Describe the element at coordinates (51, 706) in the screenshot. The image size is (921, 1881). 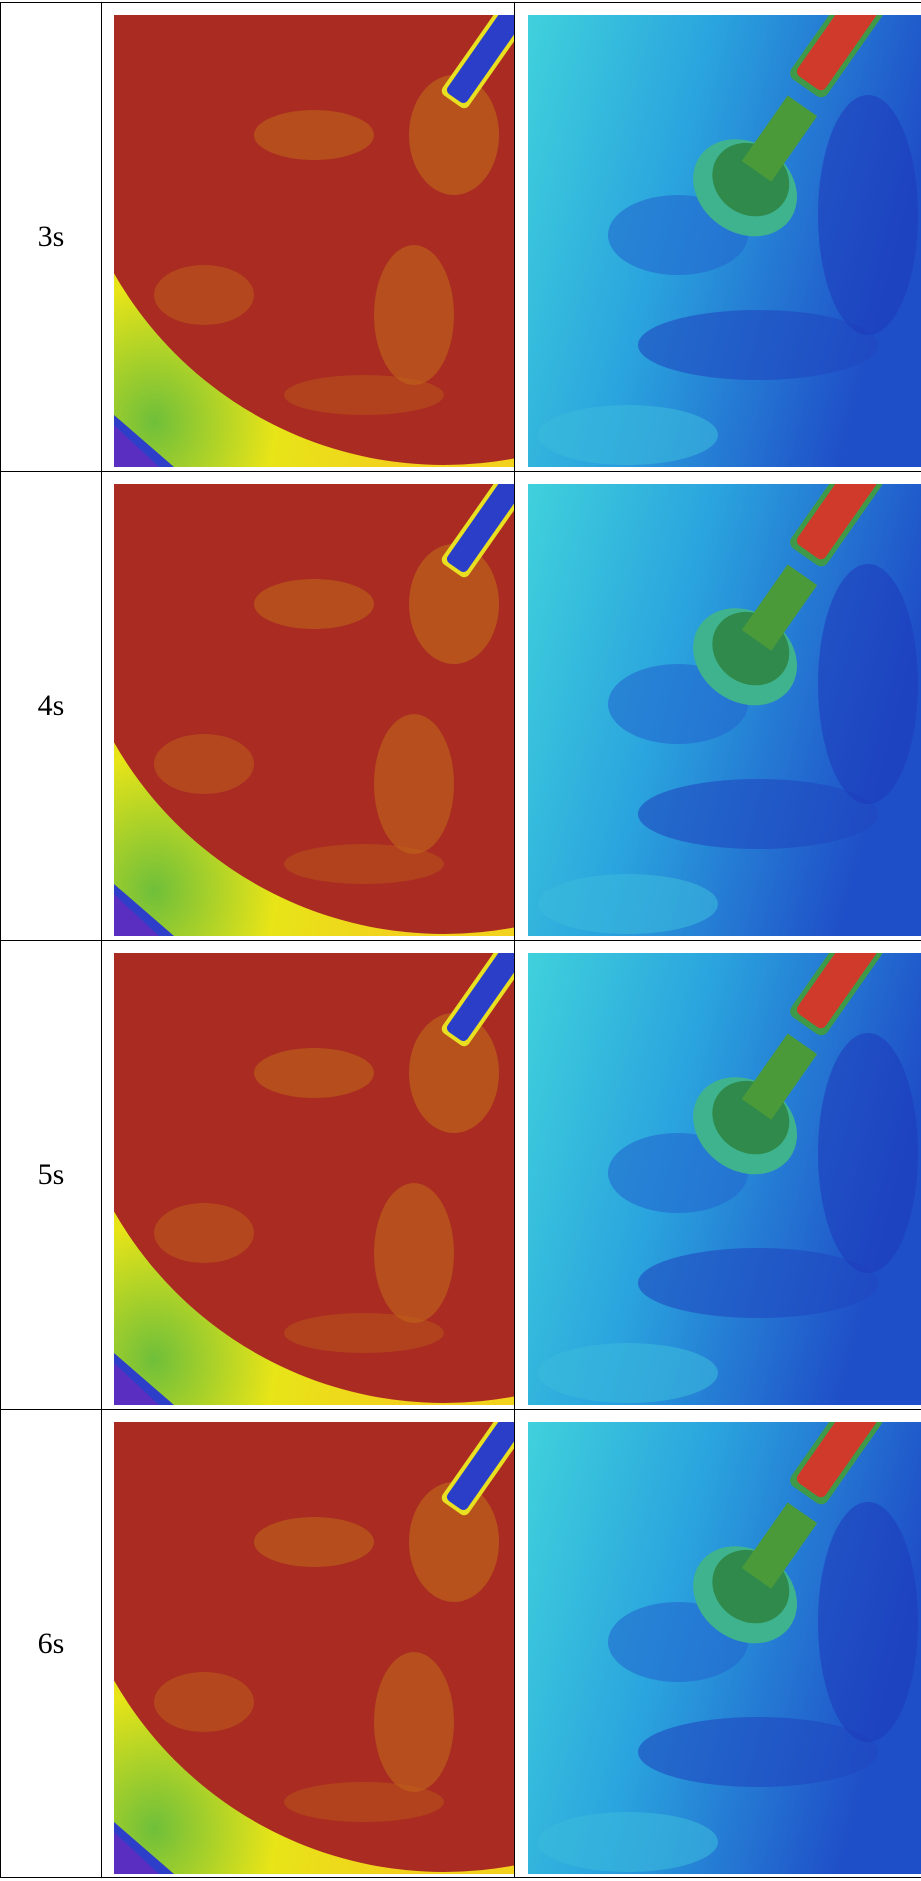
I see `row-label: 4s` at that location.